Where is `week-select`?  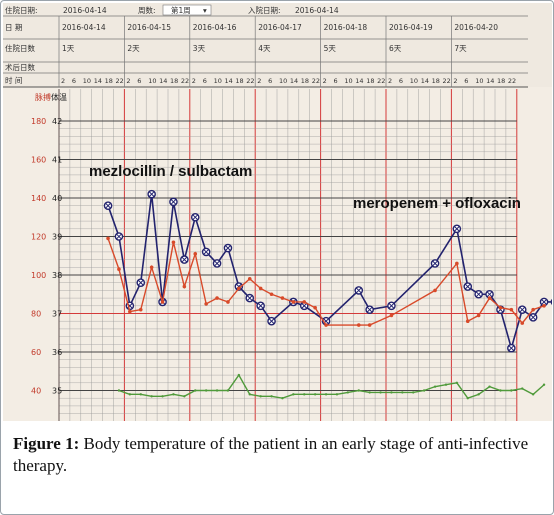
week-select is located at coordinates (187, 10).